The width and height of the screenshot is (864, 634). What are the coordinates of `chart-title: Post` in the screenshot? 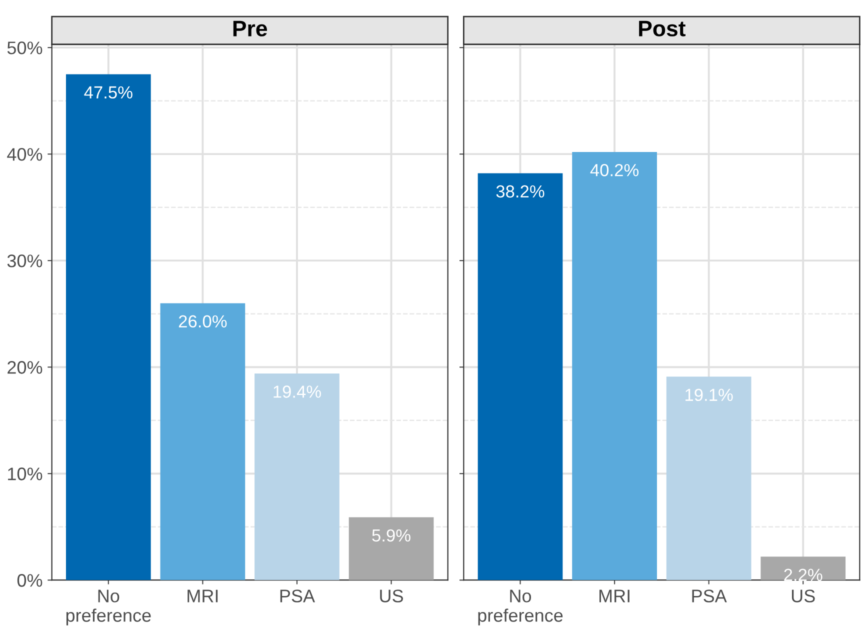 It's located at (662, 28).